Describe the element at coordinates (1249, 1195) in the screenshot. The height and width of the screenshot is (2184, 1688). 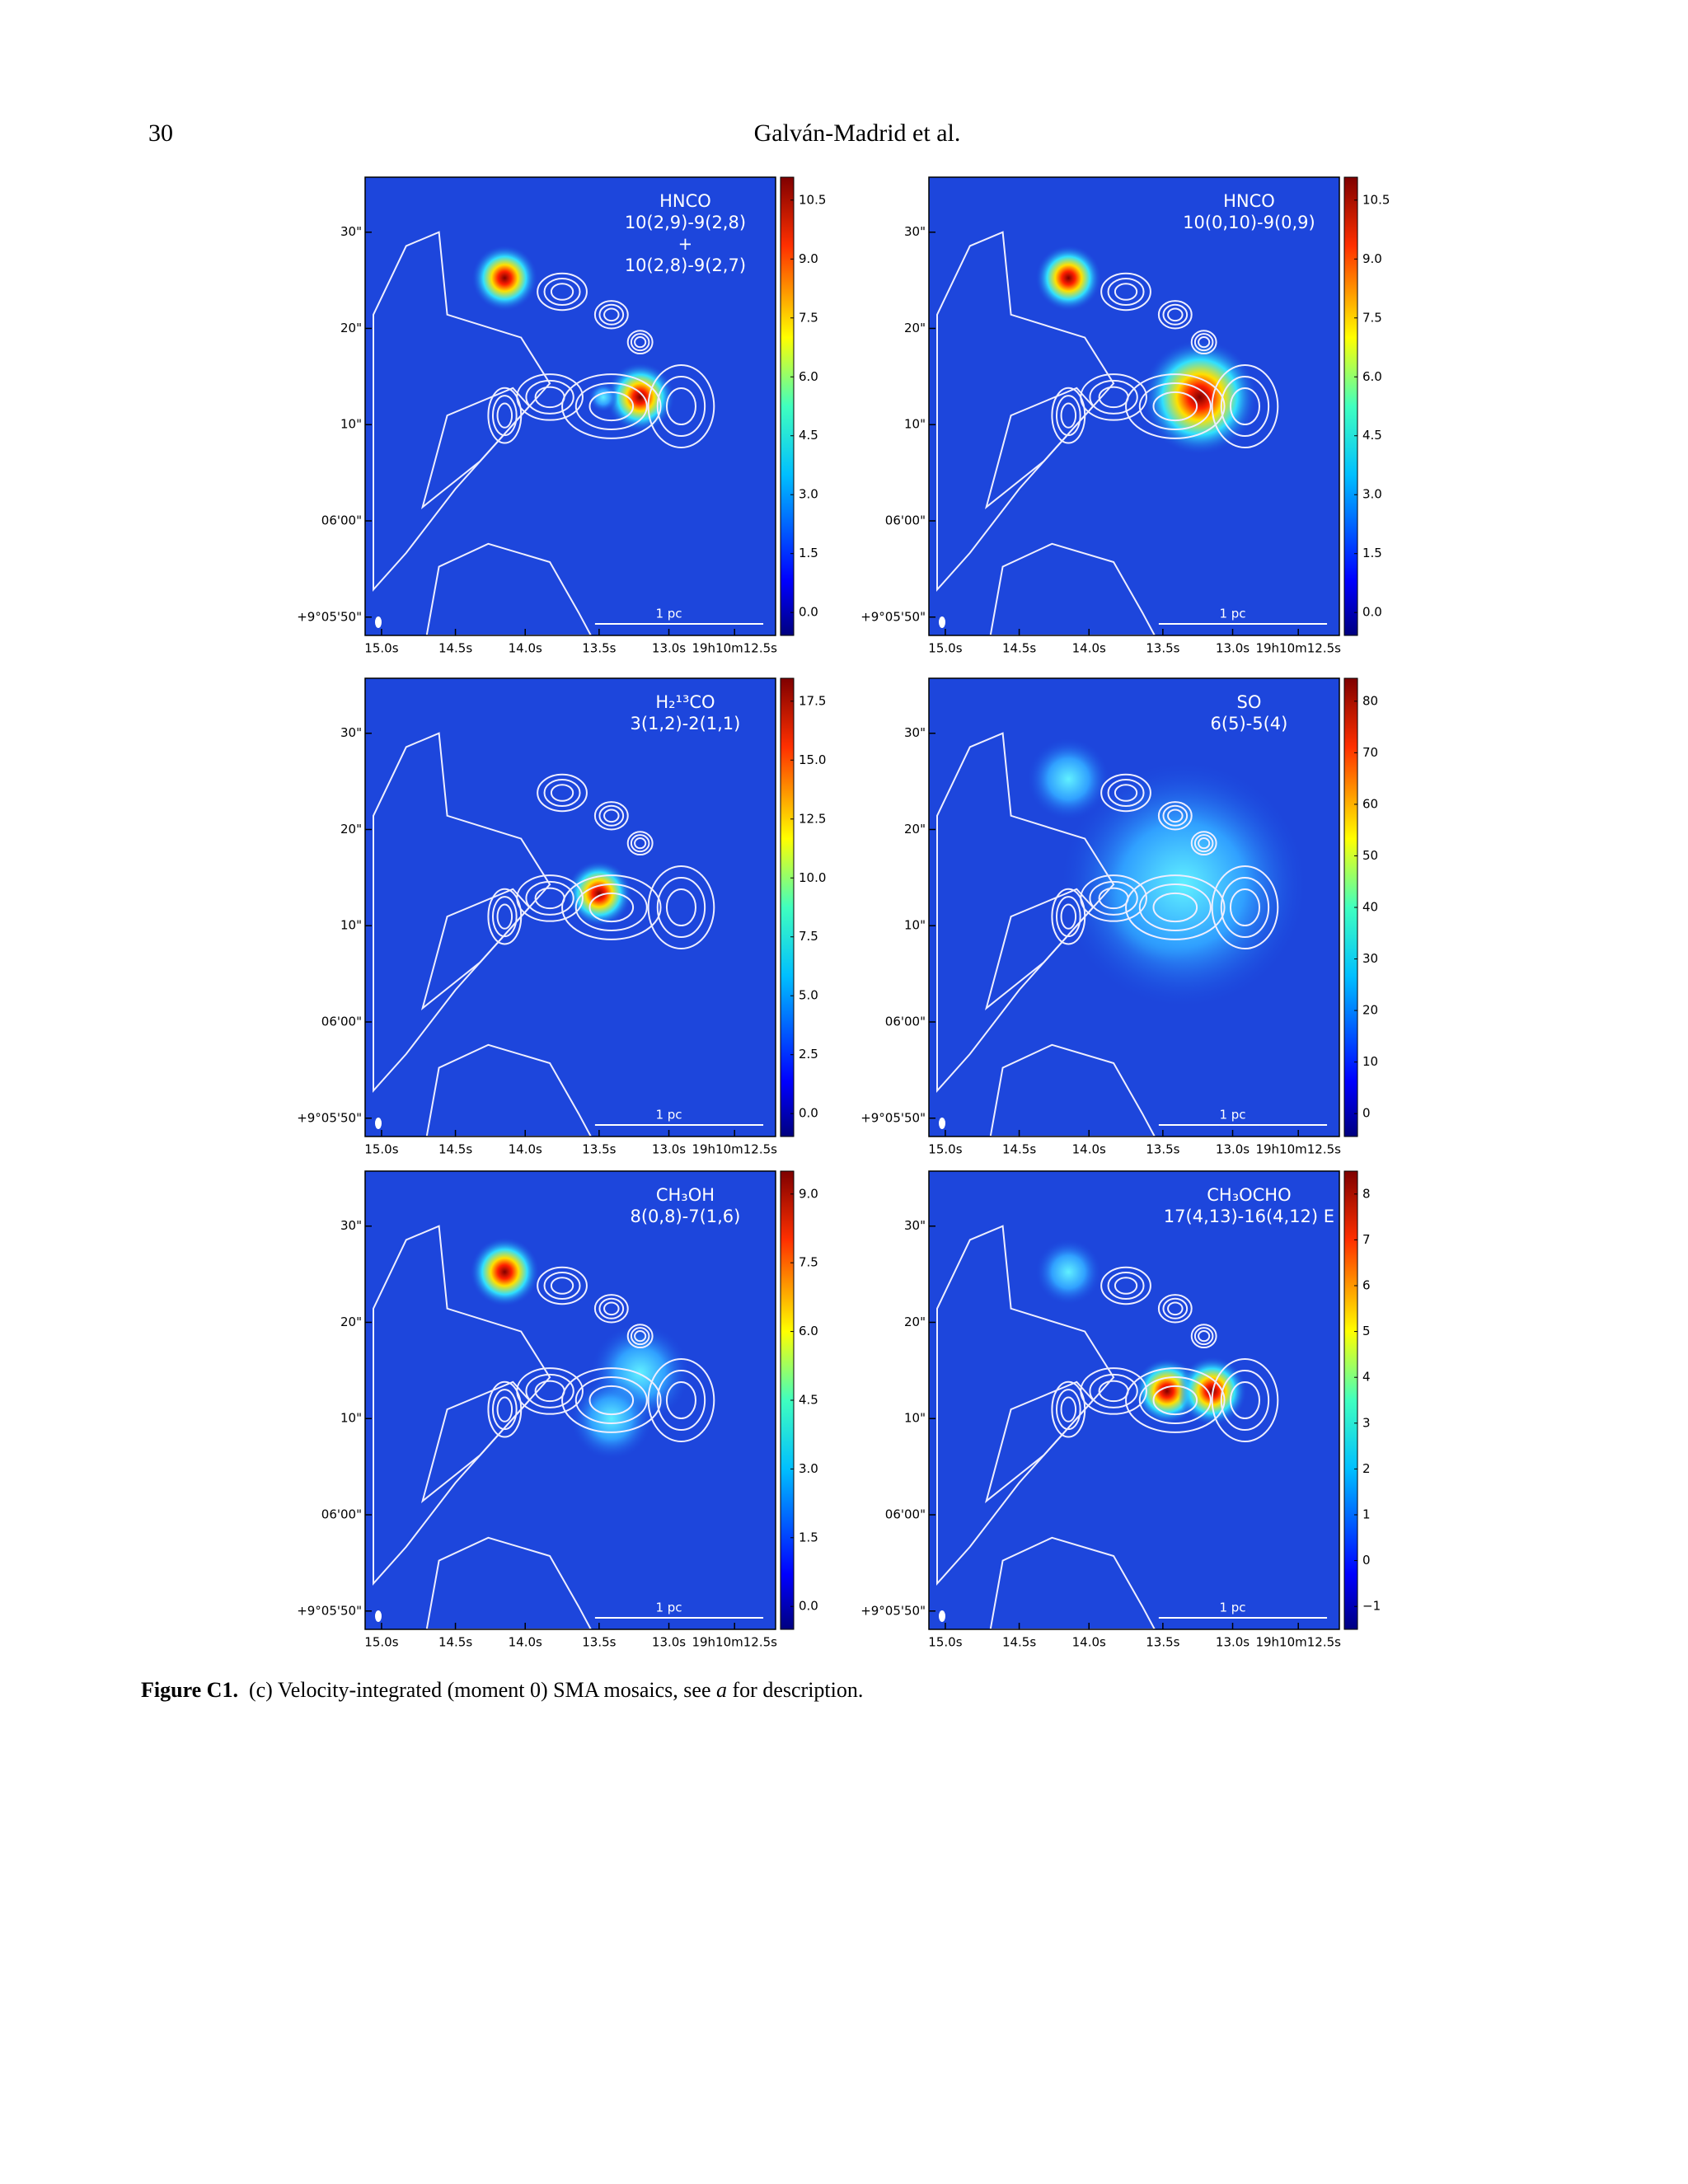
I see `line-label: CH₃OCHO` at that location.